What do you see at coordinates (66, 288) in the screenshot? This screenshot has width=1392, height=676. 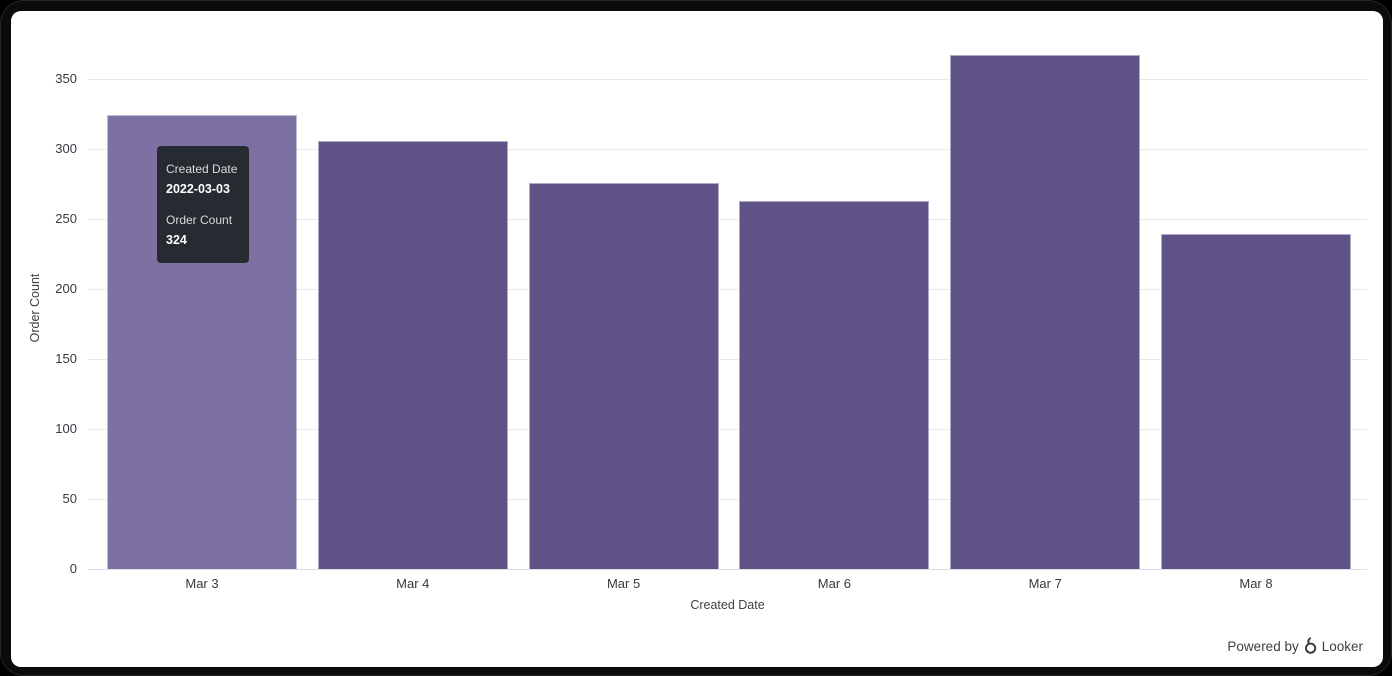 I see `y-axis-tick-label: 200` at bounding box center [66, 288].